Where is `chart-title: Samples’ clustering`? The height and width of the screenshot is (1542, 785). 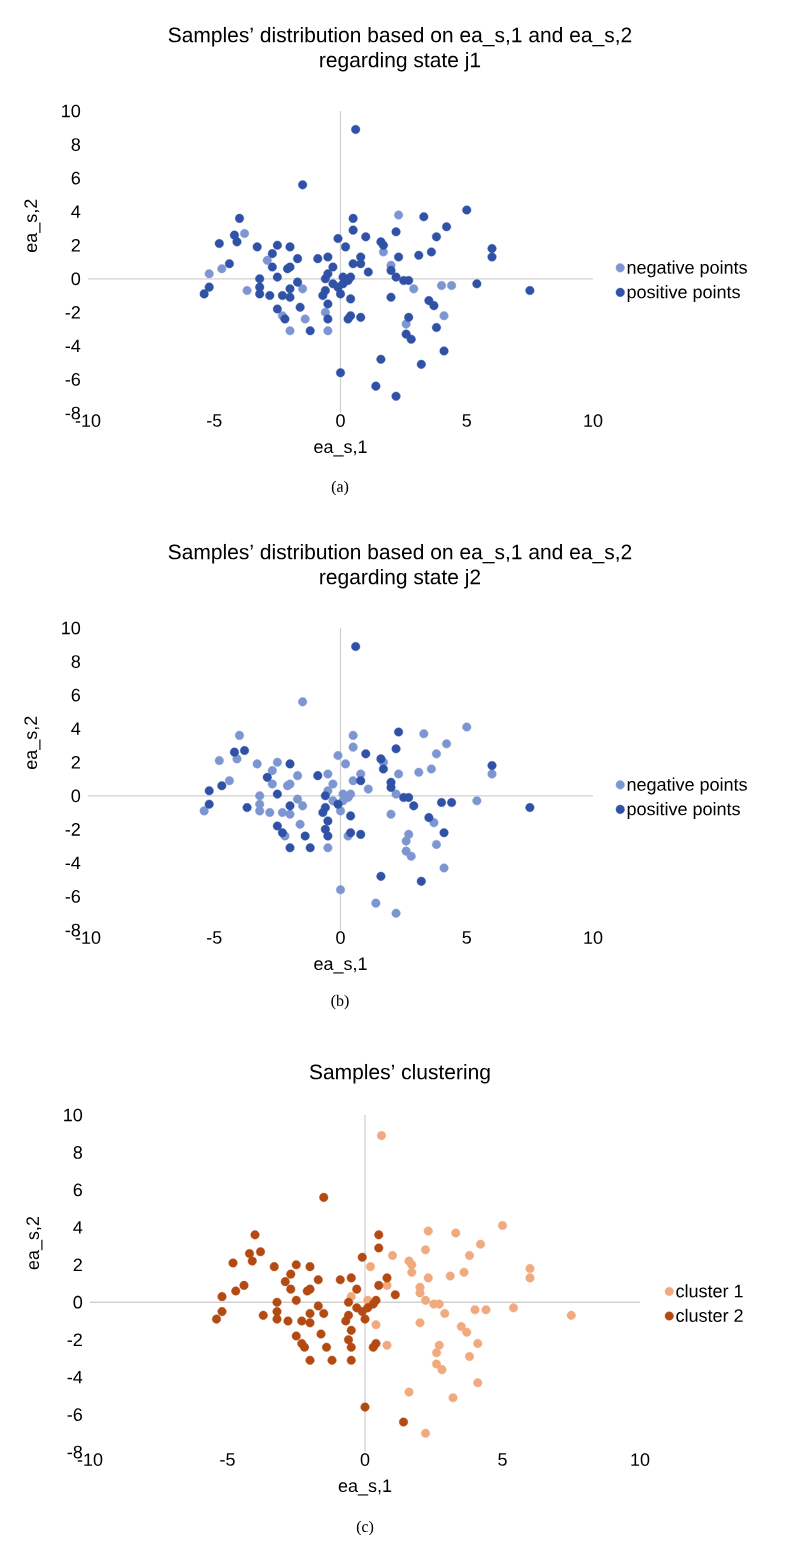
chart-title: Samples’ clustering is located at coordinates (399, 1073).